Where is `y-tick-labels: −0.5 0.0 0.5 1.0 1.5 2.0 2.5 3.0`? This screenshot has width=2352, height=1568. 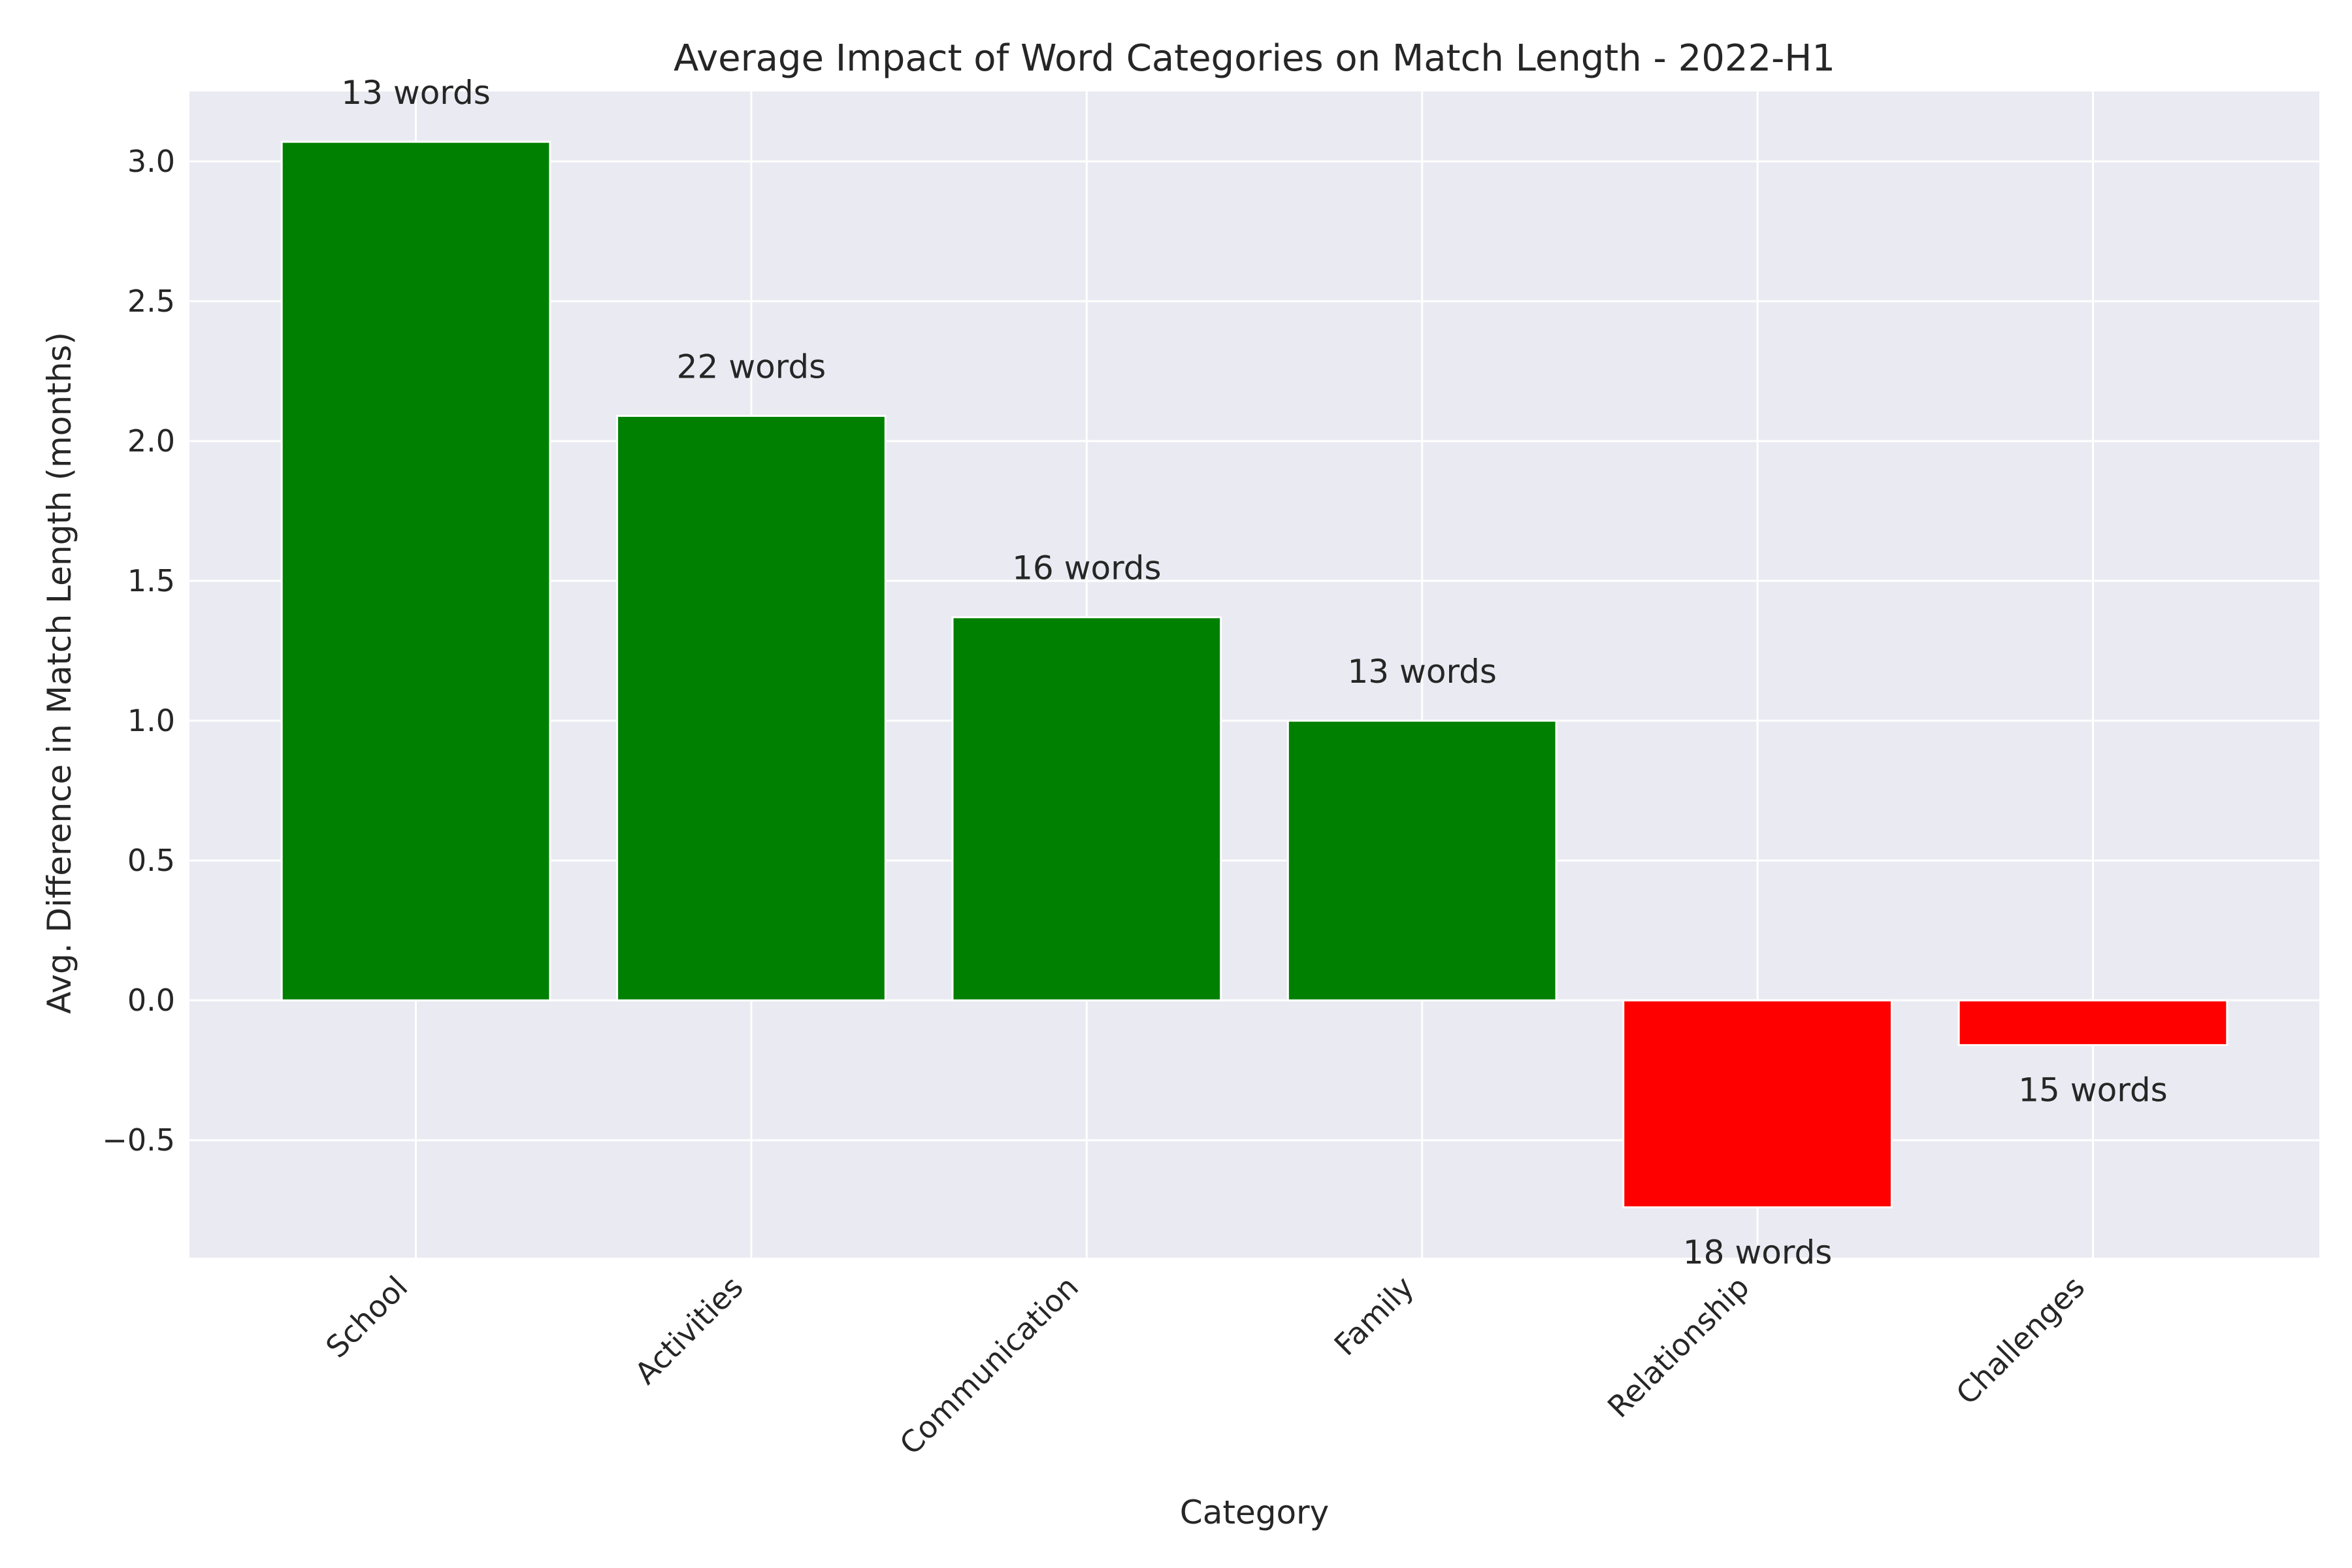
y-tick-labels: −0.5 0.0 0.5 1.0 1.5 2.0 2.5 3.0 is located at coordinates (138, 651).